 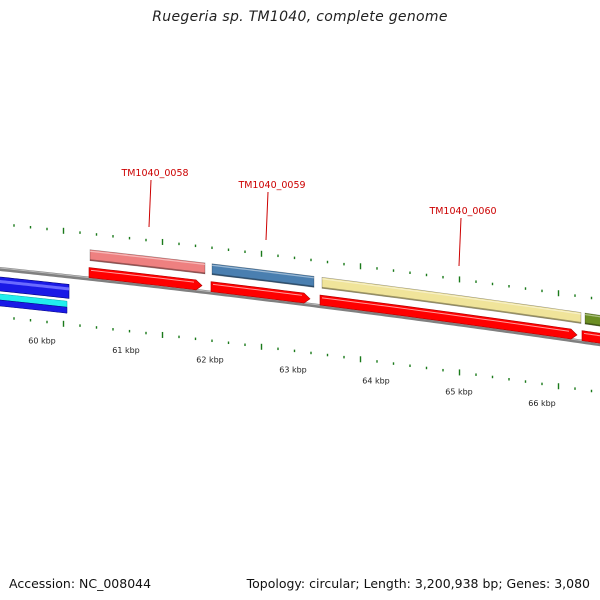 What do you see at coordinates (34, 285) in the screenshot?
I see `left-feature-blue-highlight` at bounding box center [34, 285].